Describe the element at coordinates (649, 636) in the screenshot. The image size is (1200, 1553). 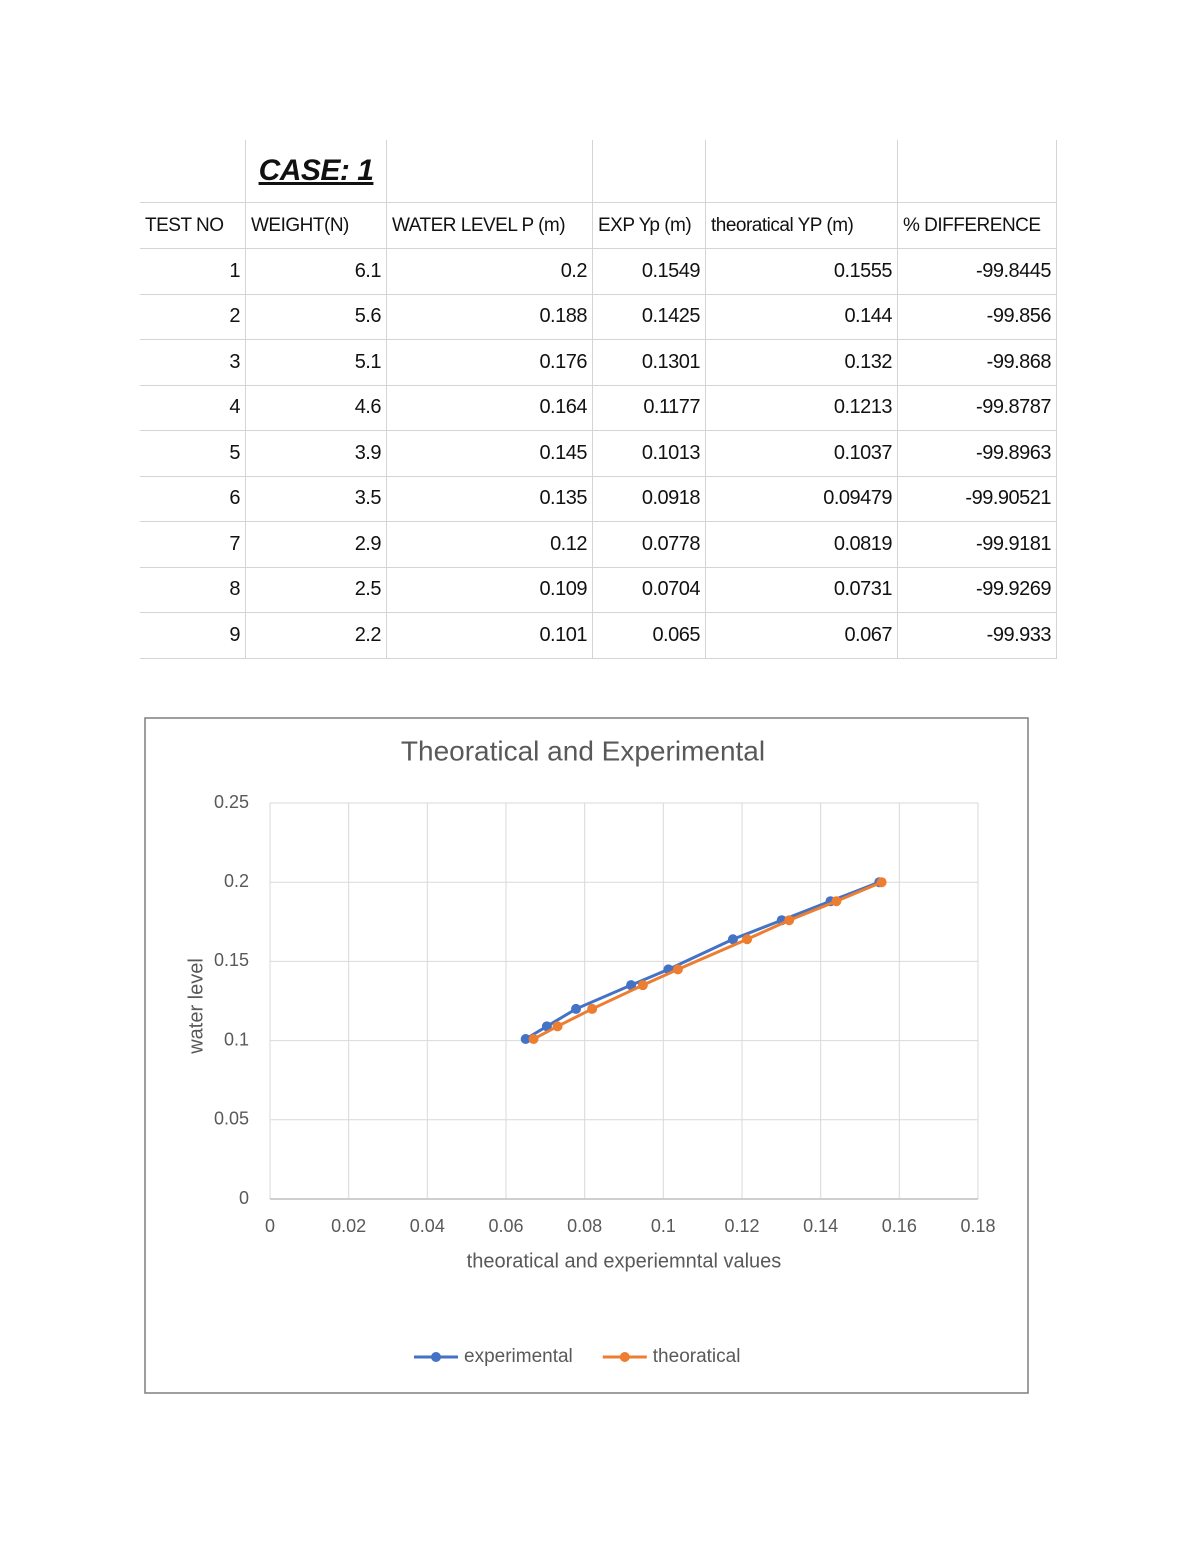
I see `table-cell: 0.065` at that location.